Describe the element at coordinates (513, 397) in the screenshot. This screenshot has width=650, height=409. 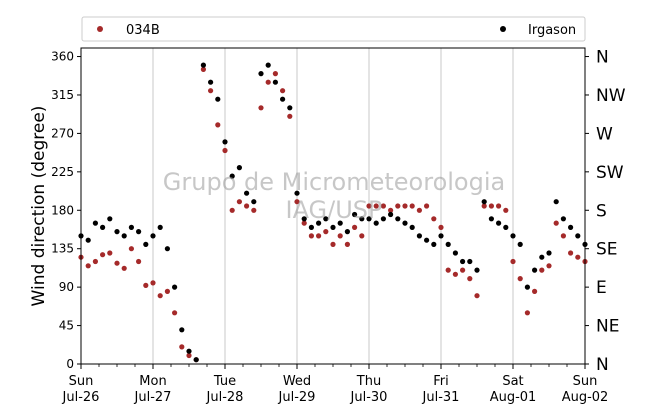
I see `x-tick-date: Aug-01` at that location.